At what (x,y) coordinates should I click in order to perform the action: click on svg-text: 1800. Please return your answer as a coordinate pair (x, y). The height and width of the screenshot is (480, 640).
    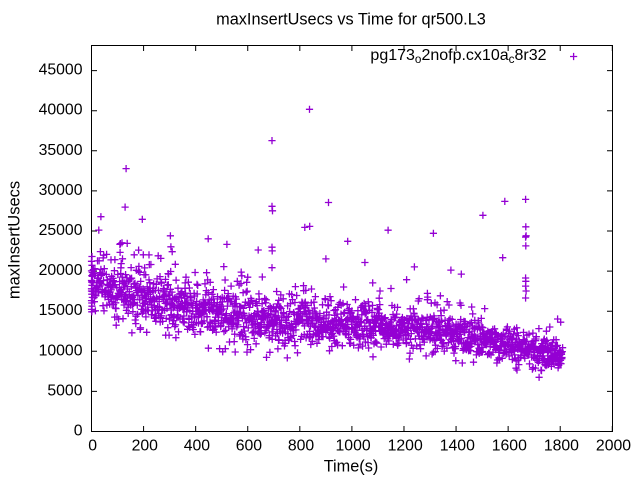
    Looking at the image, I should click on (561, 446).